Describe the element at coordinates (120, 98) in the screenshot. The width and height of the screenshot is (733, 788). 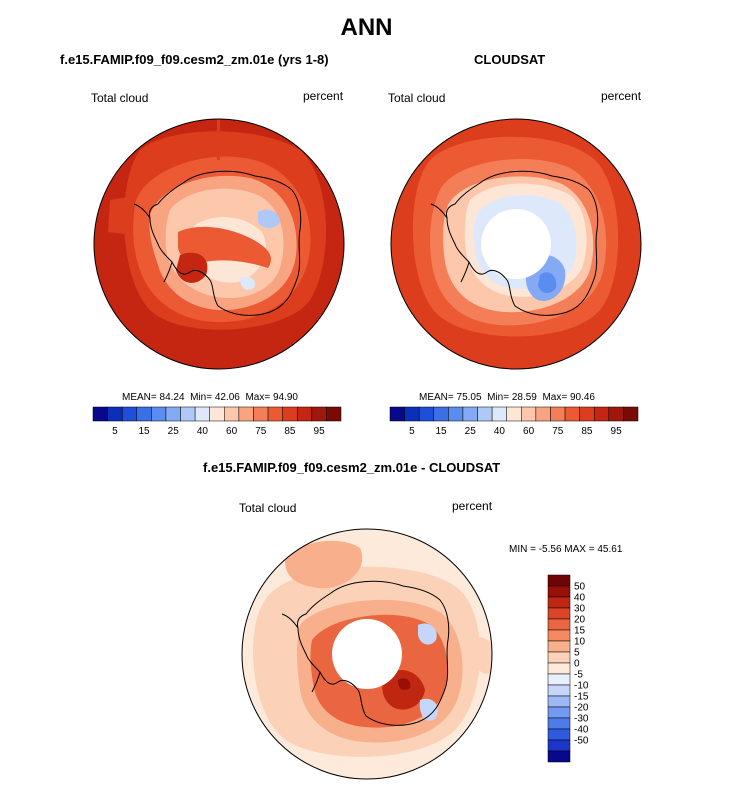
I see `panel1-variable-label: Total cloud` at that location.